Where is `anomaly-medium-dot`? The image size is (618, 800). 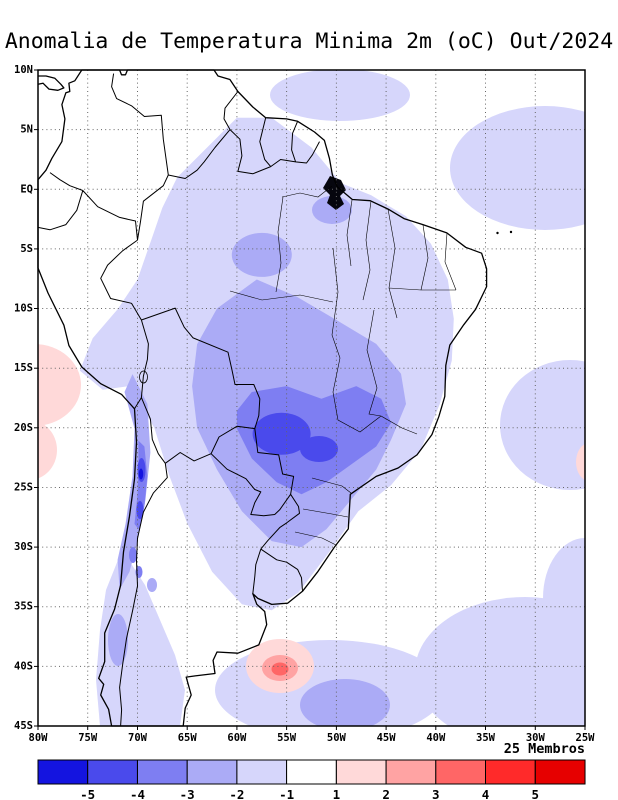
anomaly-medium-dot is located at coordinates (152, 585).